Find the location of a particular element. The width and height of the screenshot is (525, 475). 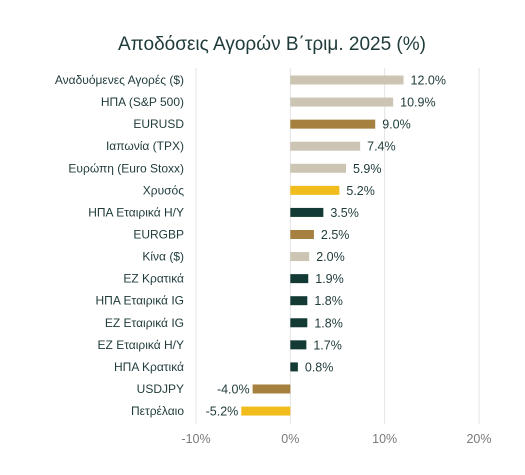

category-label: Ιαπωνία (TPX) is located at coordinates (145, 146).